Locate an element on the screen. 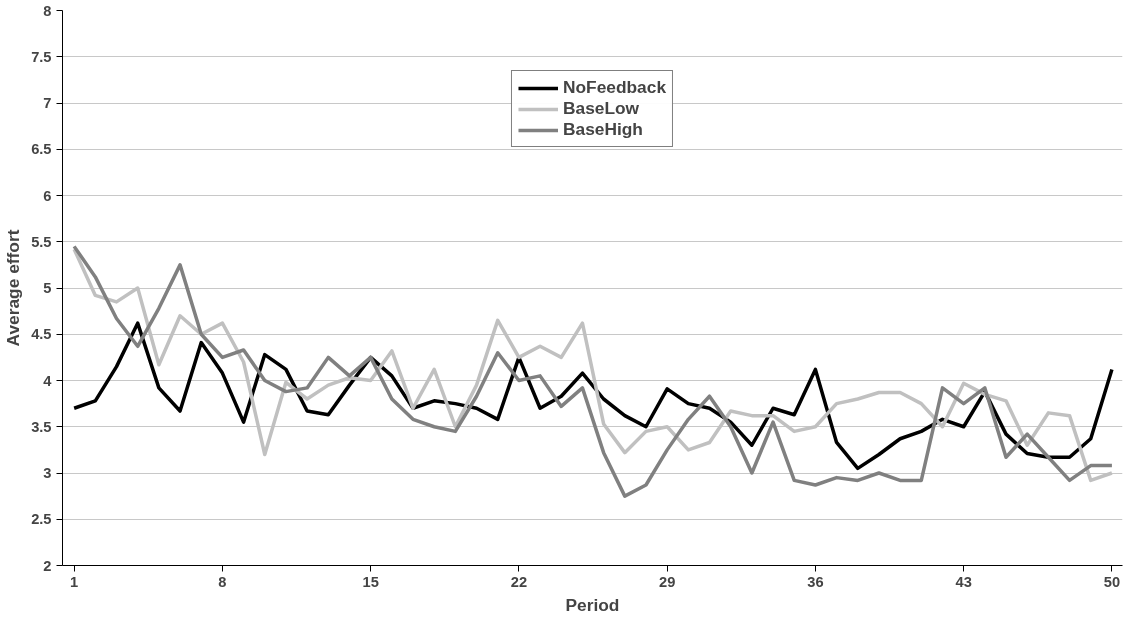 The image size is (1137, 617). x-tick-label: 36 is located at coordinates (815, 581).